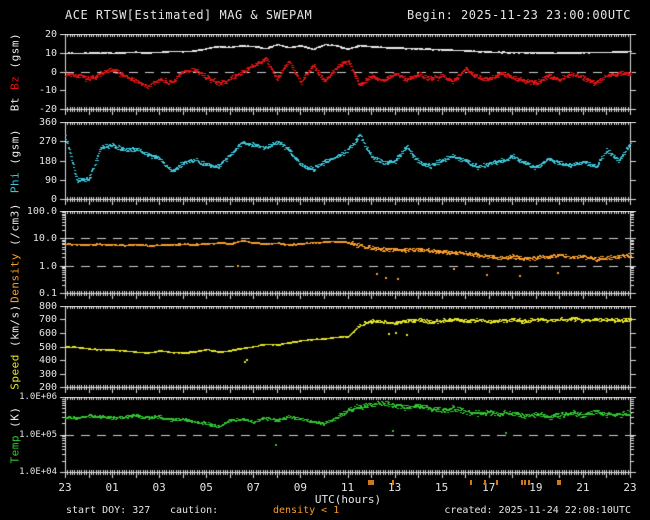  Describe the element at coordinates (47, 161) in the screenshot. I see `phi-y-tick-label: 180` at that location.